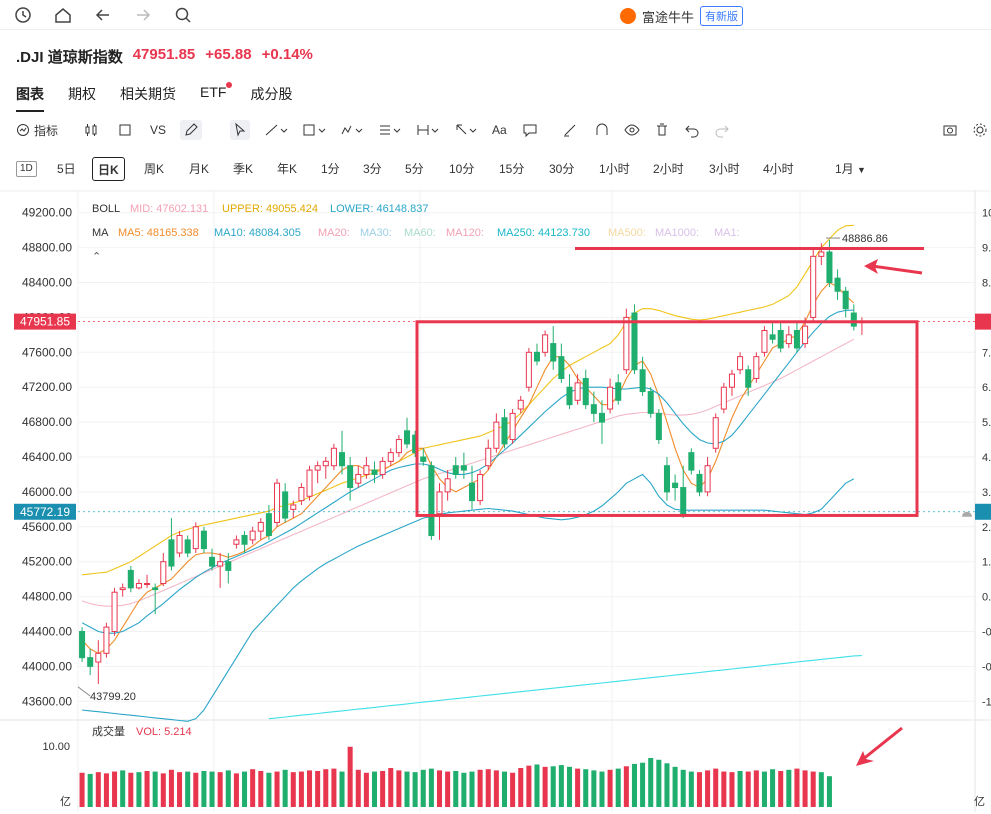  I want to click on layout-button, so click(125, 130).